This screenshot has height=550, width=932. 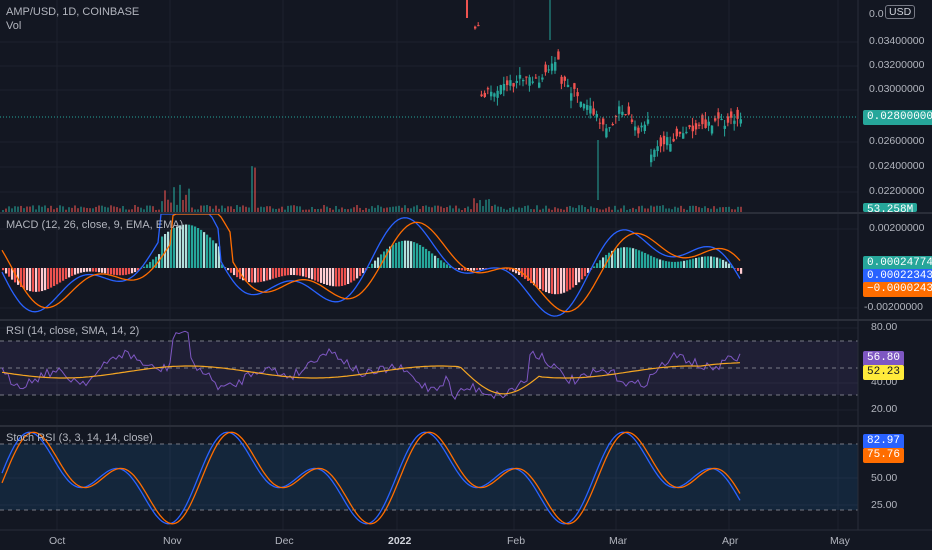 I want to click on time-label-year: 2022, so click(x=400, y=541).